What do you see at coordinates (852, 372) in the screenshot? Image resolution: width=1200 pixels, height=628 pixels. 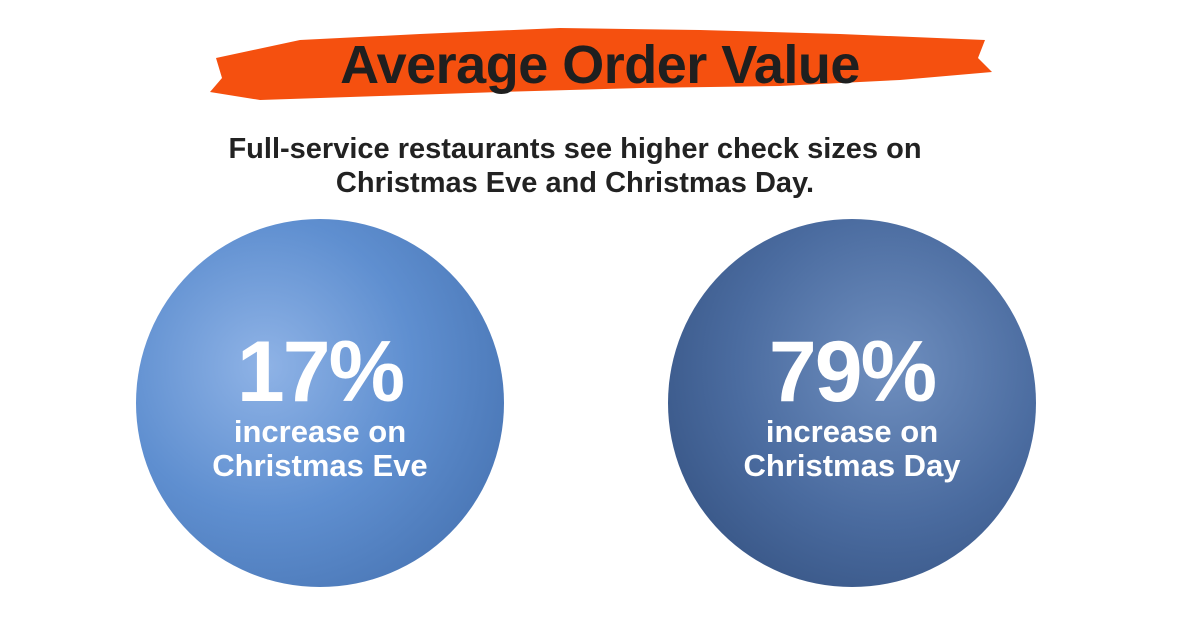 I see `stat-value: 79%` at bounding box center [852, 372].